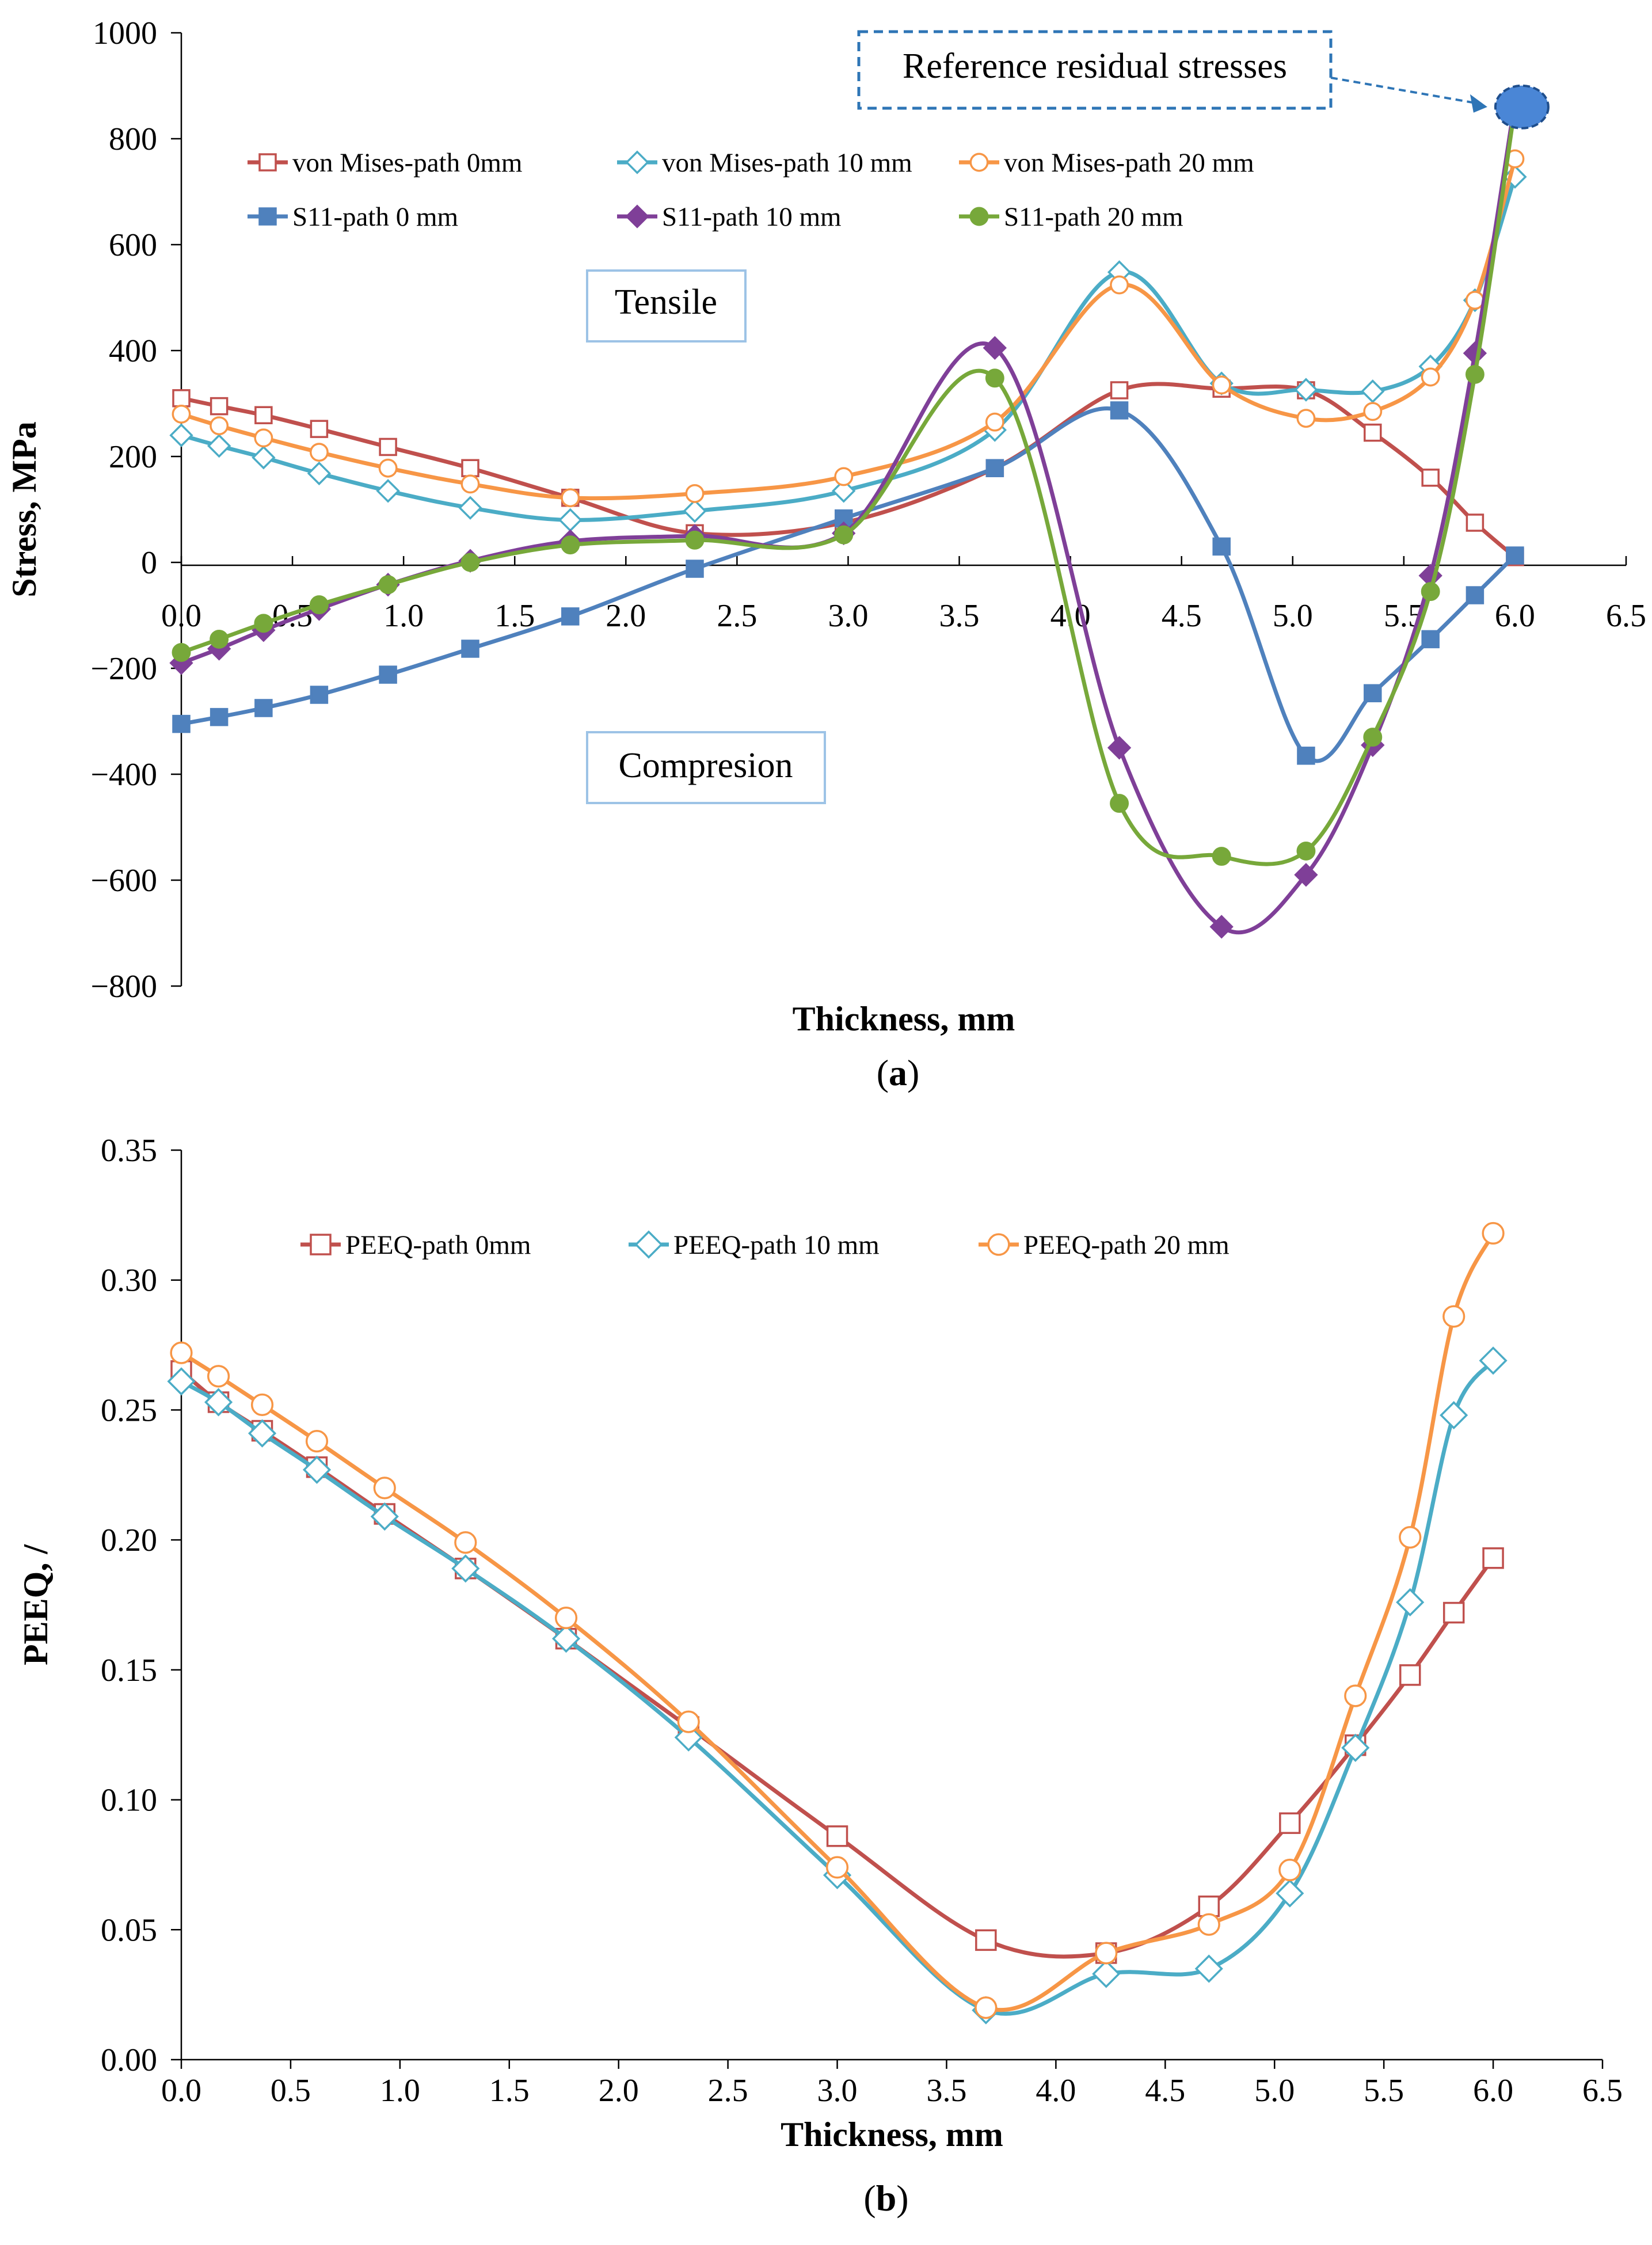 The image size is (1652, 2245). I want to click on legend-entry: S11-path 20 mm, so click(1071, 217).